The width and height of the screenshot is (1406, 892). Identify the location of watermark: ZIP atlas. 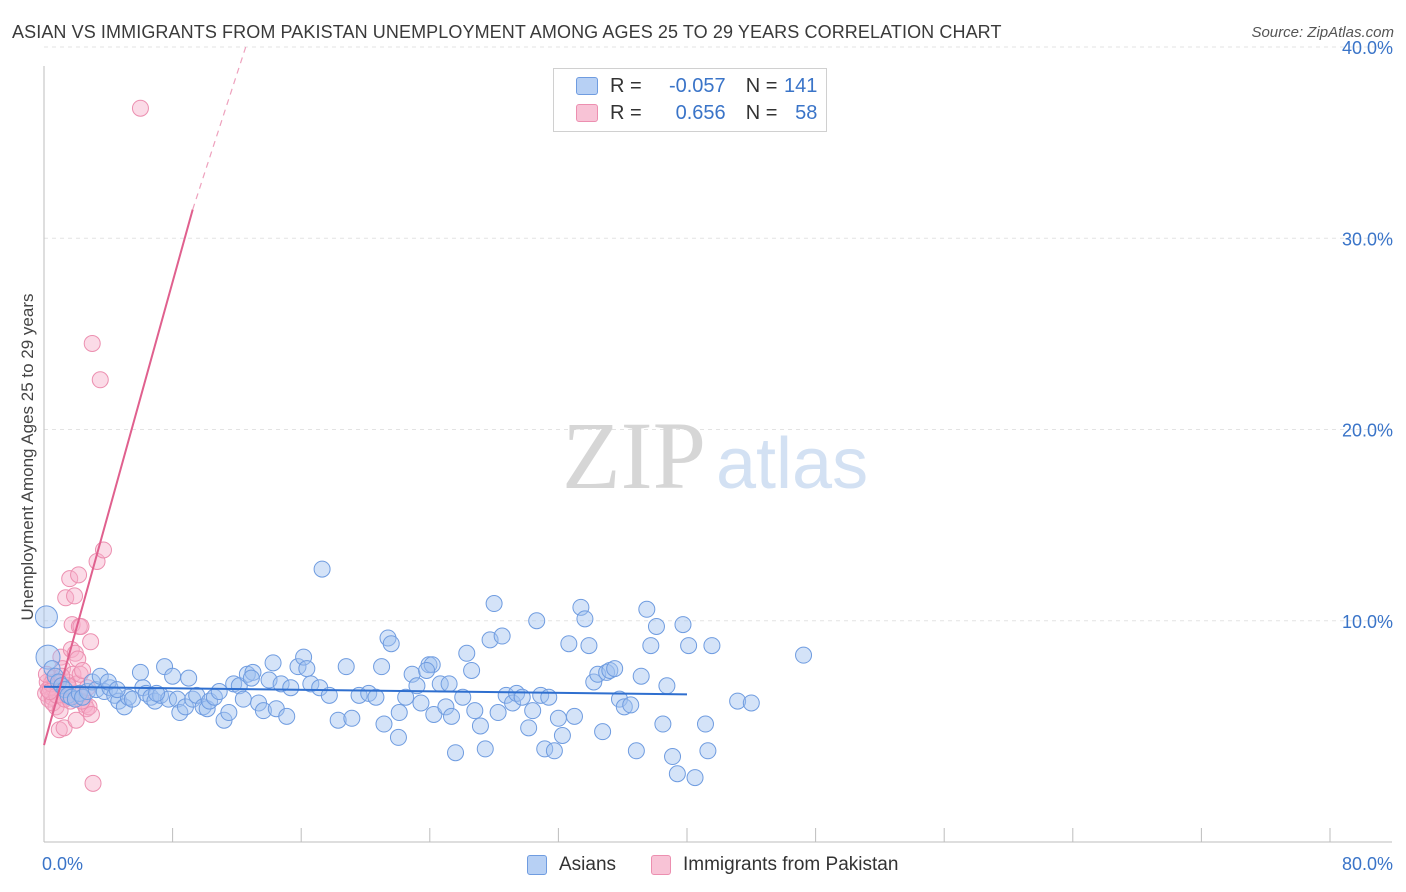
(715, 455).